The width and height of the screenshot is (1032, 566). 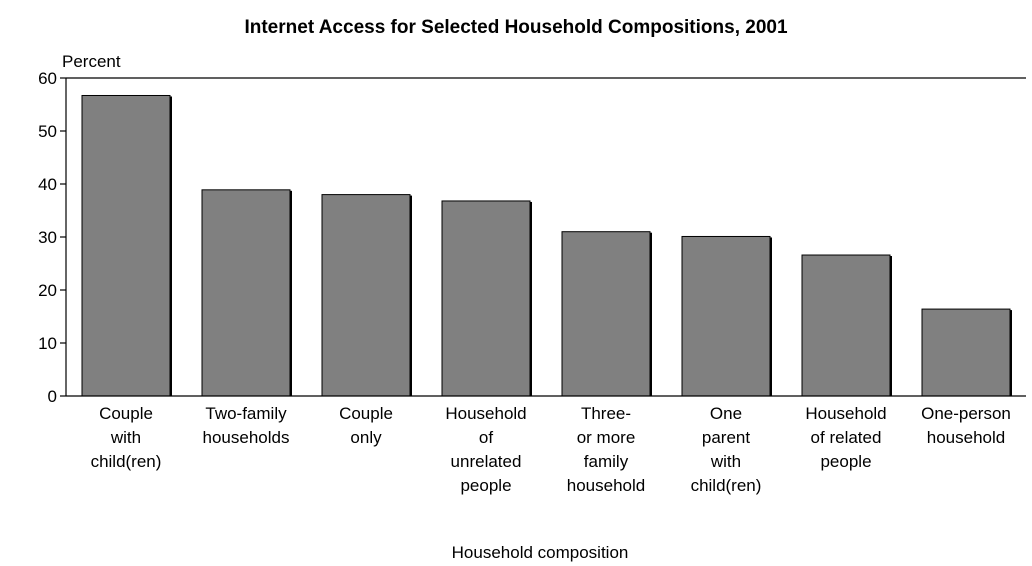 What do you see at coordinates (126, 437) in the screenshot?
I see `x-tick-label: Couple with child(ren)` at bounding box center [126, 437].